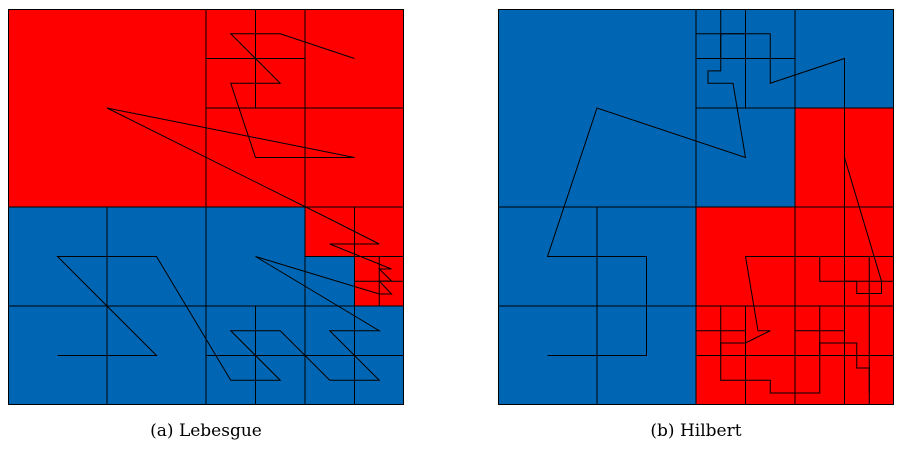 The height and width of the screenshot is (453, 902). Describe the element at coordinates (696, 431) in the screenshot. I see `caption-hilbert: (b) Hilbert` at that location.